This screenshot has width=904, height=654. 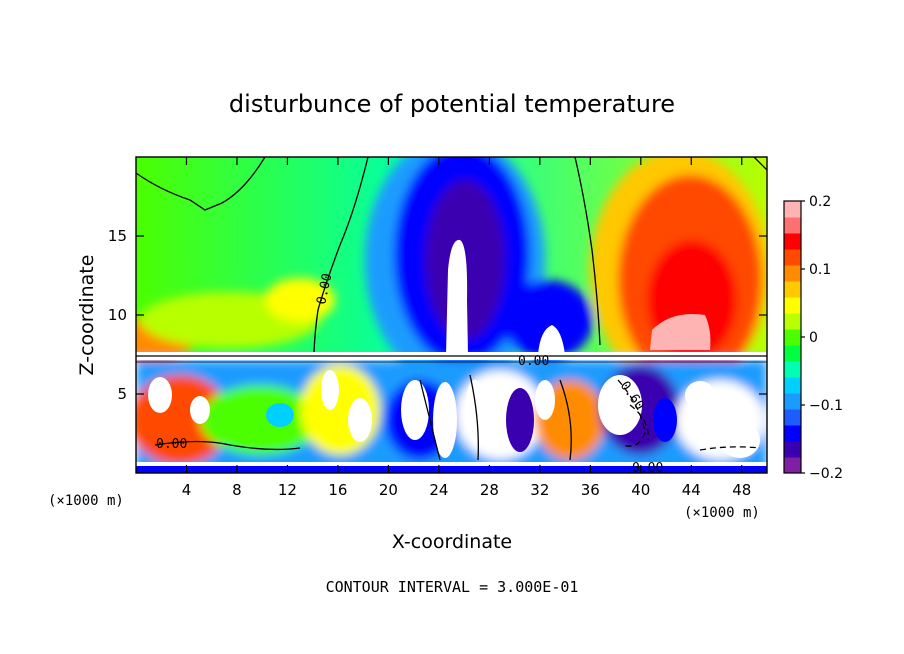 I want to click on x-tick-label: 24, so click(x=438, y=490).